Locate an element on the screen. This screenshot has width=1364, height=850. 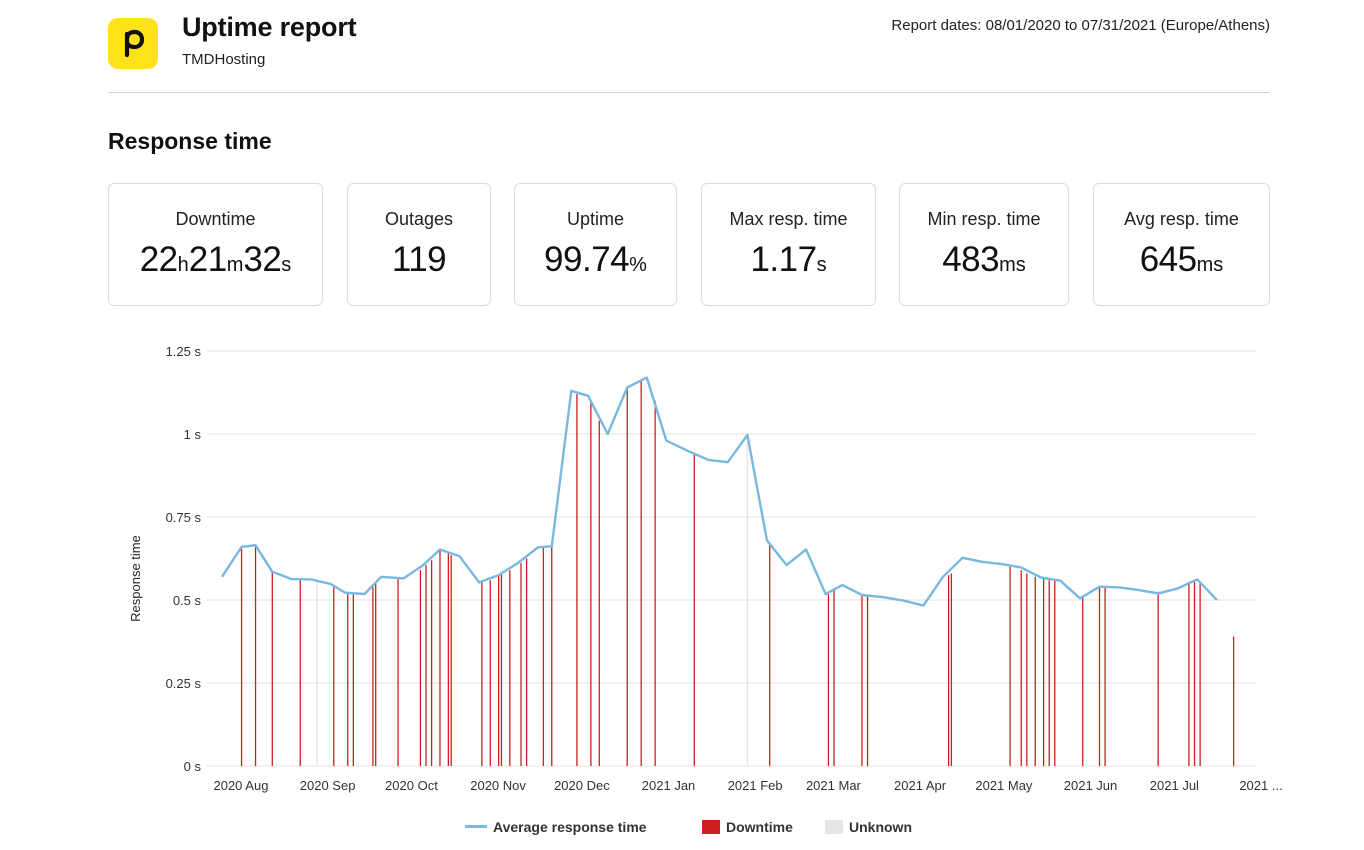
stat-card-avg-resp: Avg resp. time 645ms is located at coordinates (1181, 244).